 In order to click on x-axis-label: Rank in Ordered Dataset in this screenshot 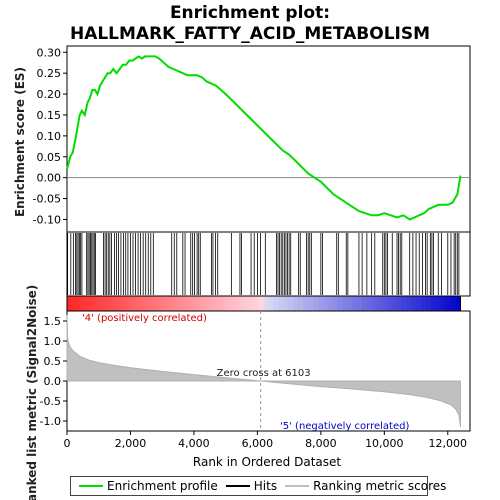, I will do `click(267, 462)`.